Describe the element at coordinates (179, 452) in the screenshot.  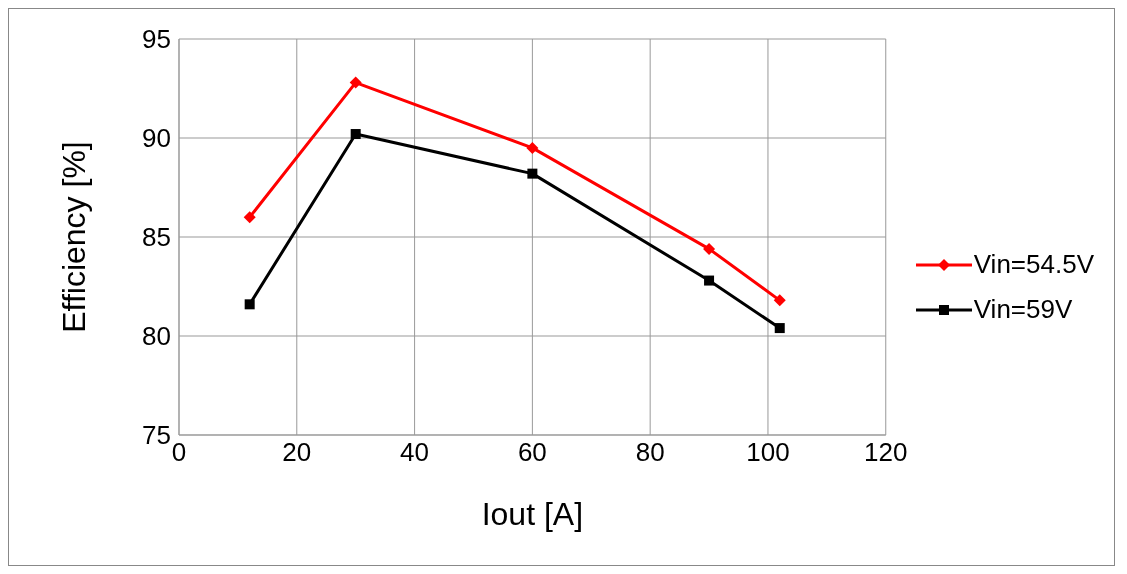
I see `x-tick-label: 0` at that location.